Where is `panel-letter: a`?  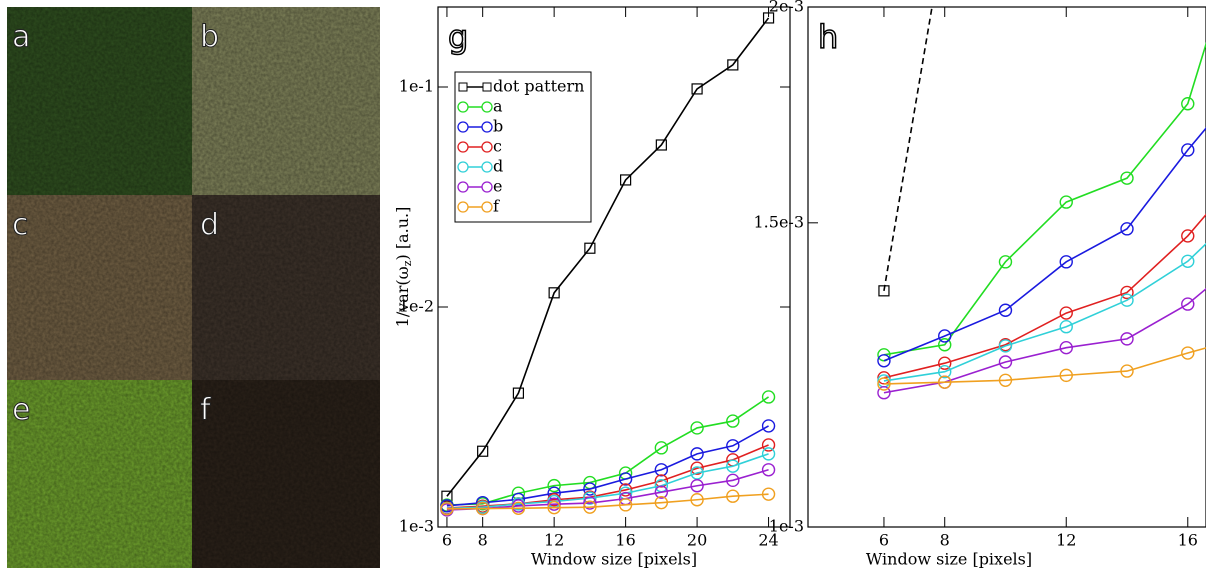
panel-letter: a is located at coordinates (21, 37).